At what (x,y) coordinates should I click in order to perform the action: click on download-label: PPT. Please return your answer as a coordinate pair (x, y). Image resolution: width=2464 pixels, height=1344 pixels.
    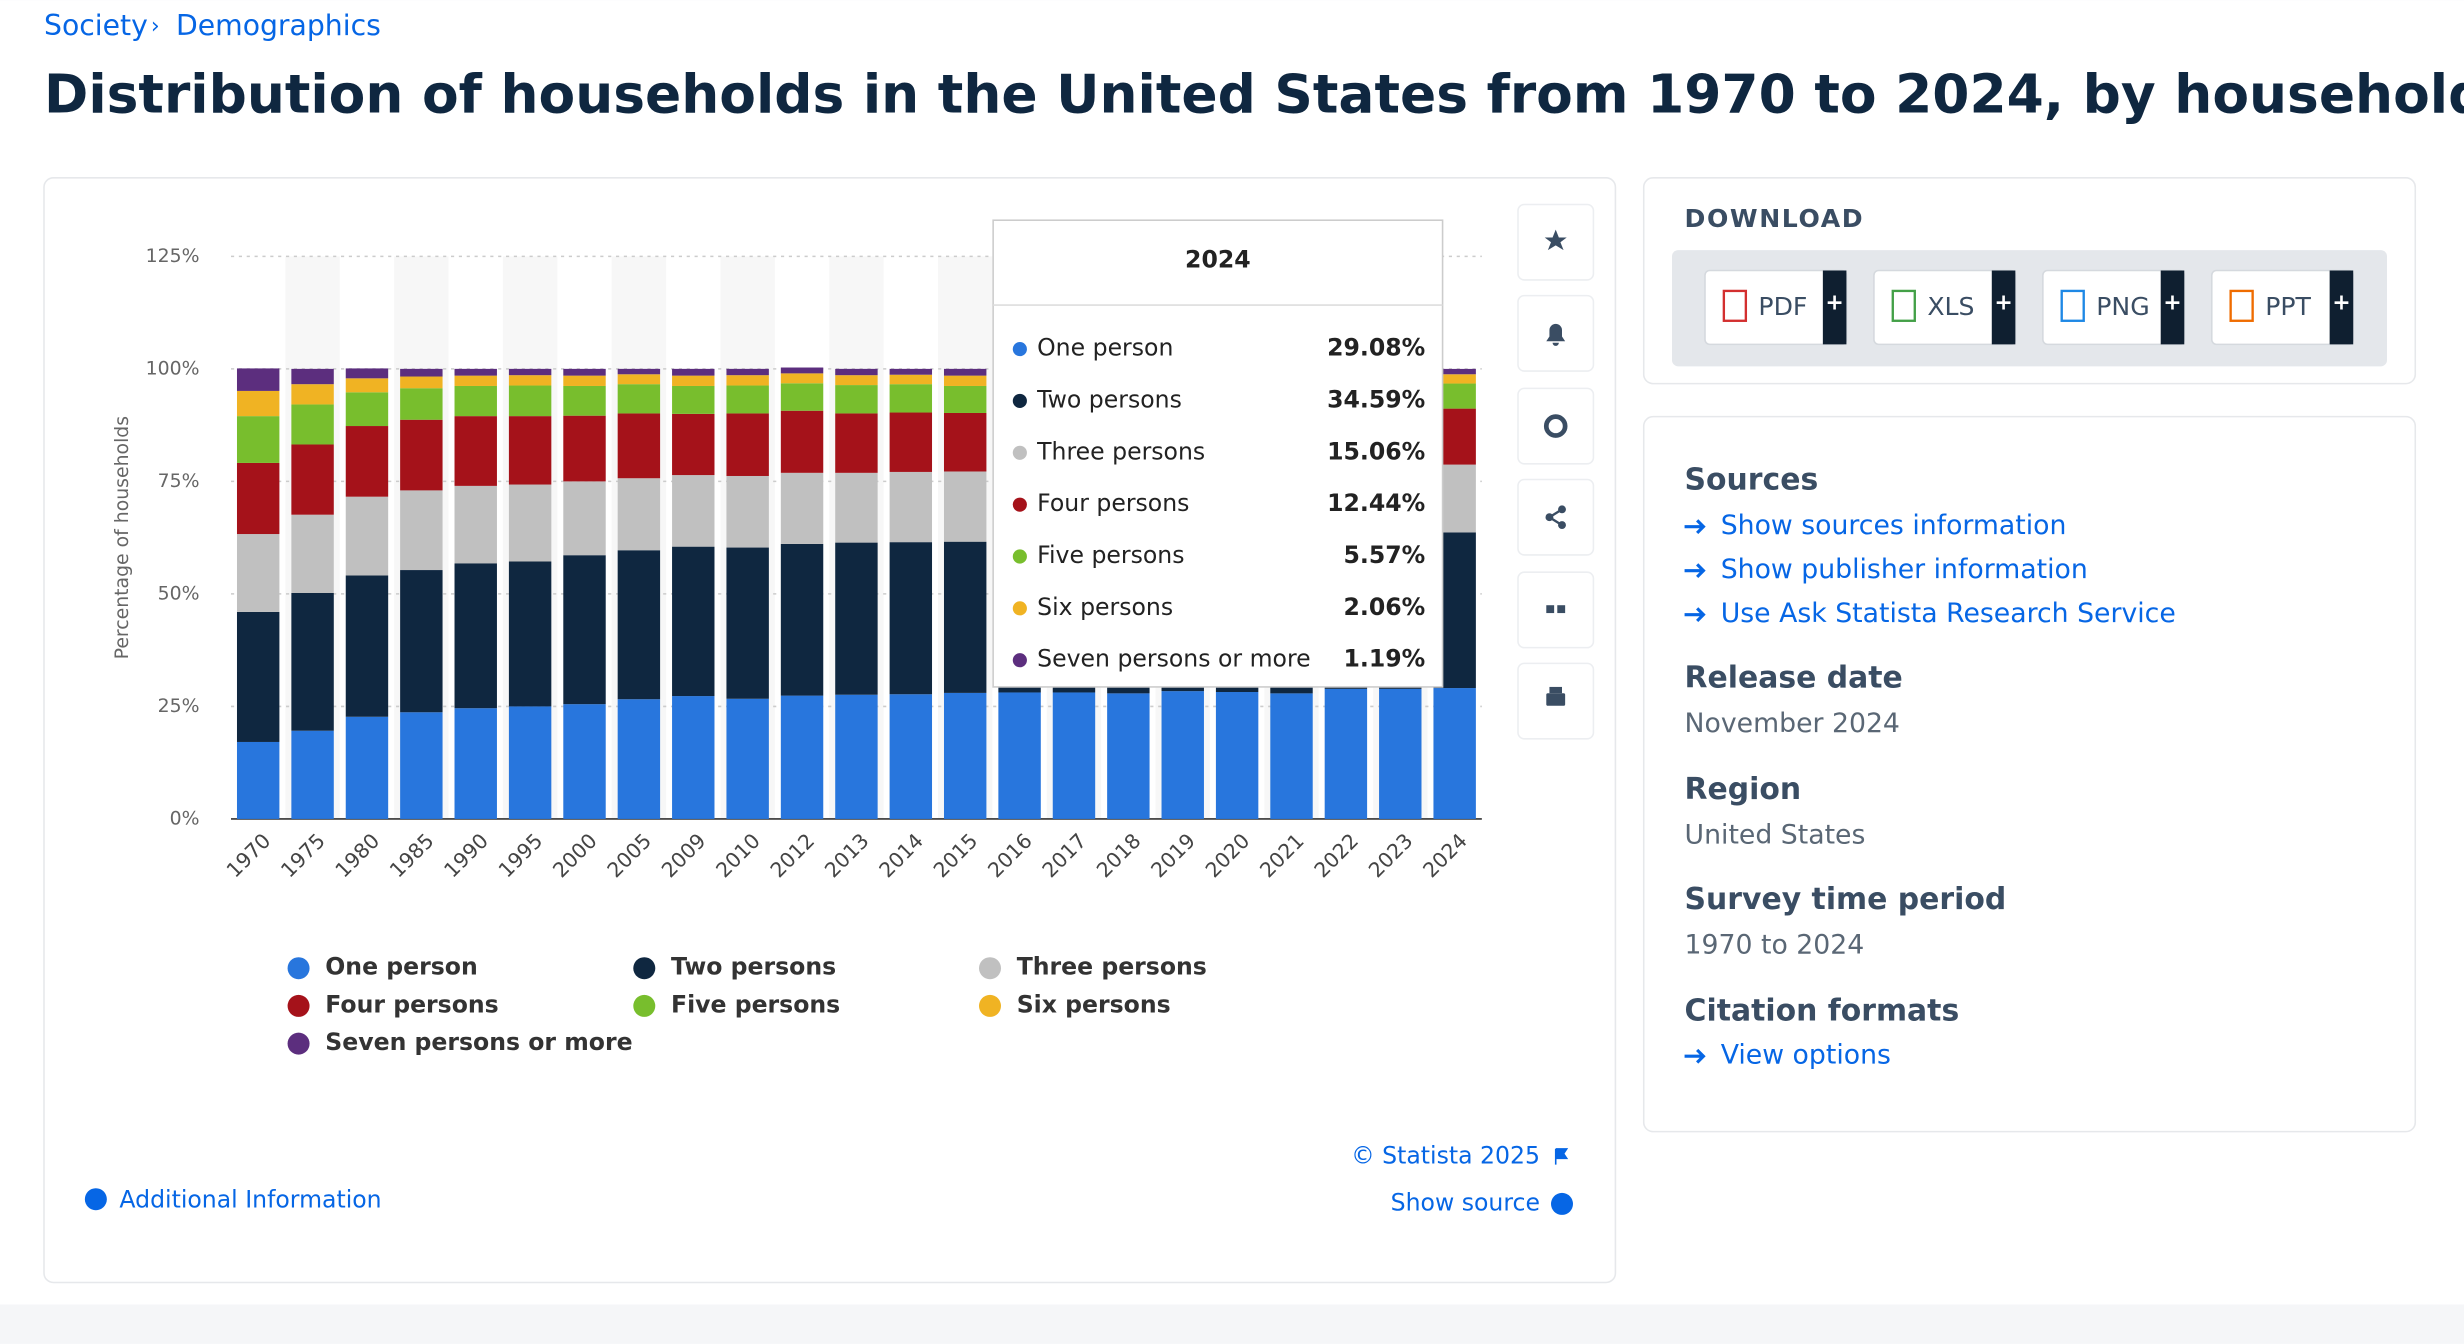
    Looking at the image, I should click on (2288, 306).